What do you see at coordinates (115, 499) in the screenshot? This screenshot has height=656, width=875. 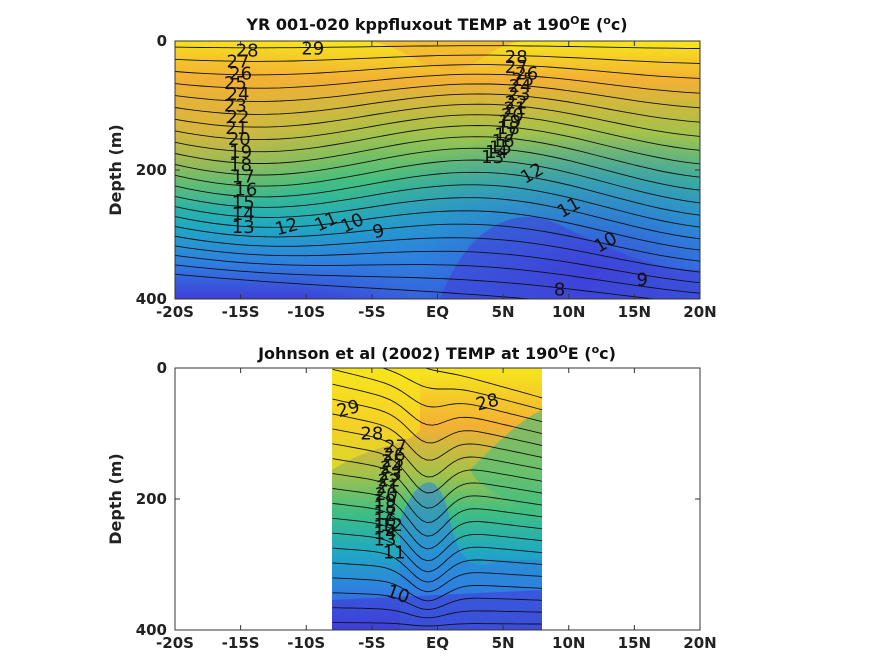 I see `panel-2-ylabel: Depth (m)` at bounding box center [115, 499].